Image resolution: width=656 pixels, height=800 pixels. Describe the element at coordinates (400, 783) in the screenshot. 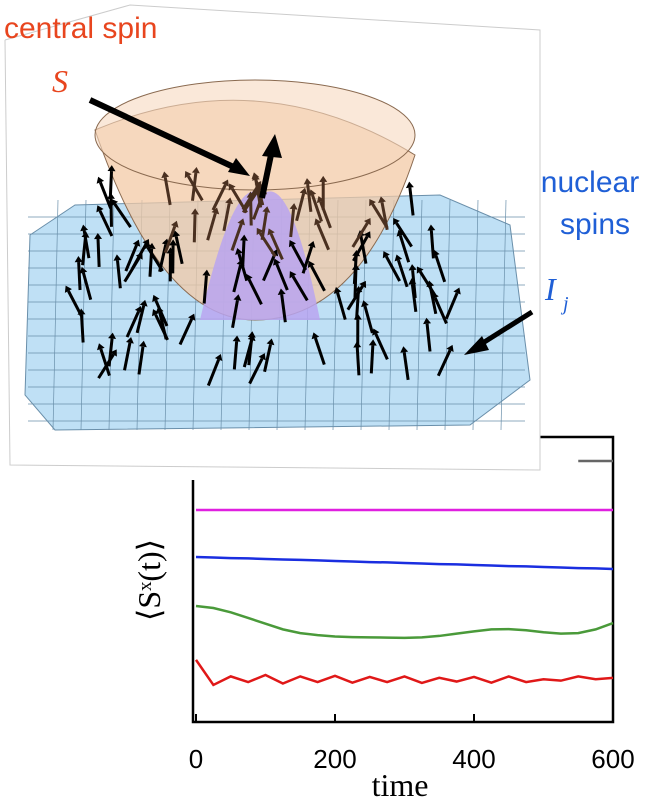

I see `x-axis-label: time` at that location.